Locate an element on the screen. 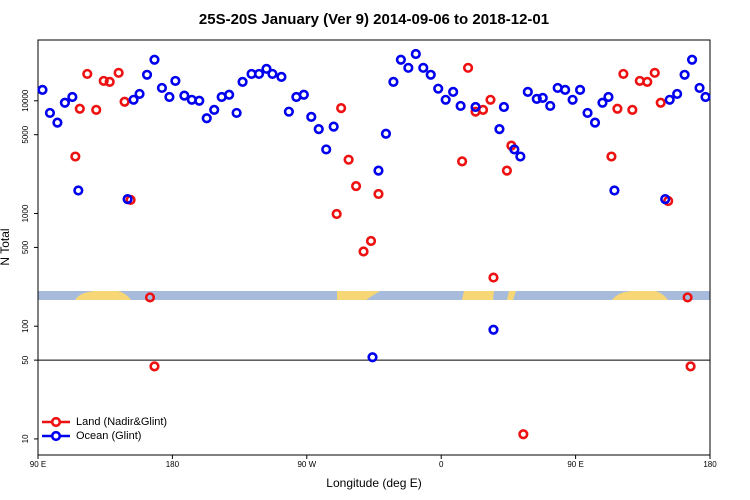 This screenshot has height=500, width=750. legend-label: Land (Nadir&Glint) is located at coordinates (121, 422).